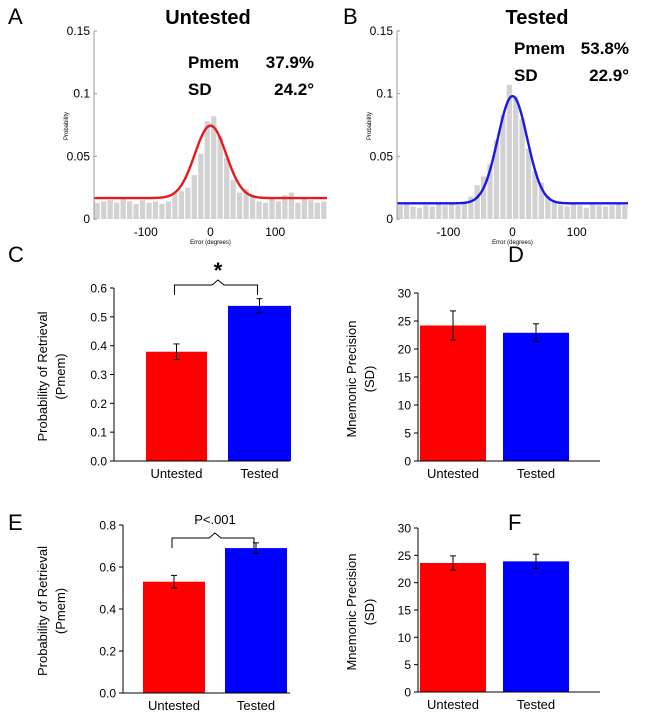 The width and height of the screenshot is (649, 720). Describe the element at coordinates (98, 375) in the screenshot. I see `y-tick-label: 0.3` at that location.